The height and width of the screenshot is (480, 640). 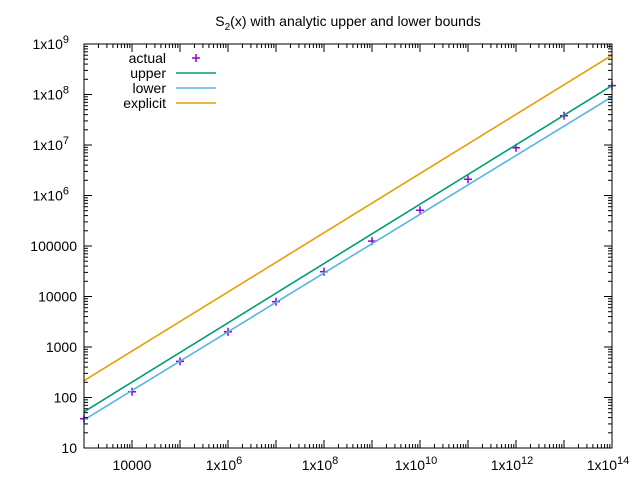 What do you see at coordinates (66, 141) in the screenshot?
I see `y-tick-label-exponent: 7` at bounding box center [66, 141].